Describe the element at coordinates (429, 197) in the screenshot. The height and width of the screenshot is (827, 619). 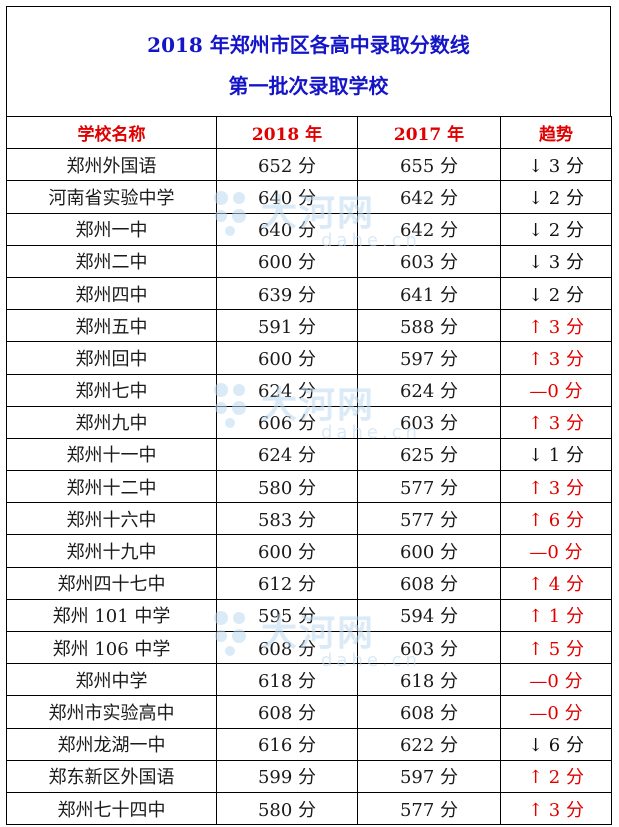
I see `score-2017-cell: 642 分` at that location.